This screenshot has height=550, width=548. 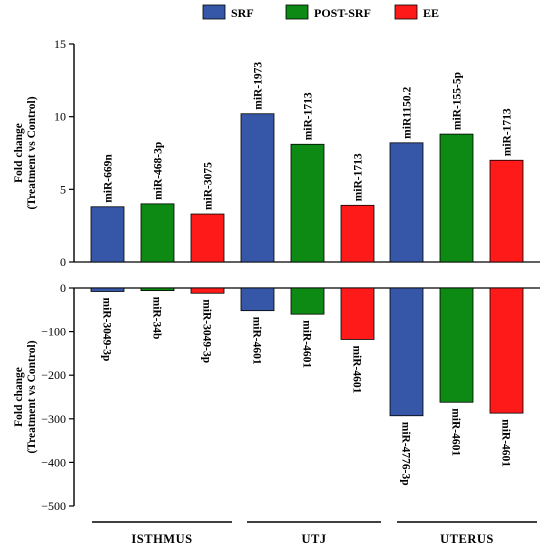 I want to click on down-tick-label-5: −500, so click(x=53, y=506).